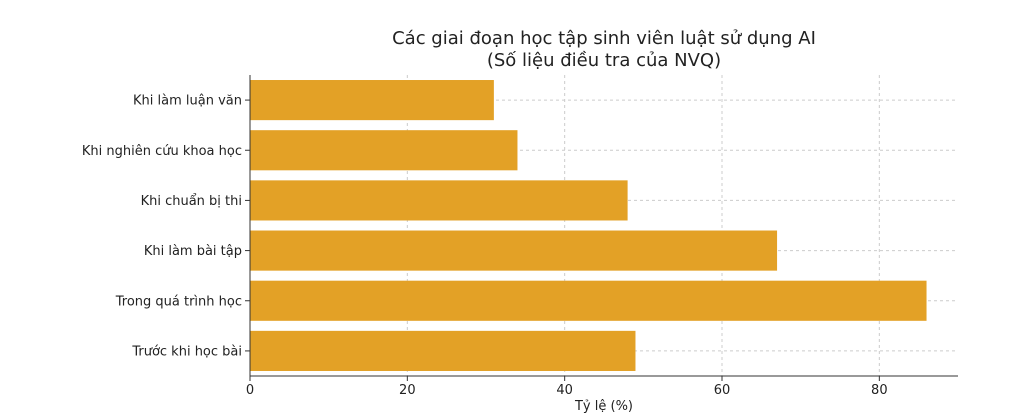 The width and height of the screenshot is (1024, 420). I want to click on y-tick-label: Trước khi học bài, so click(186, 351).